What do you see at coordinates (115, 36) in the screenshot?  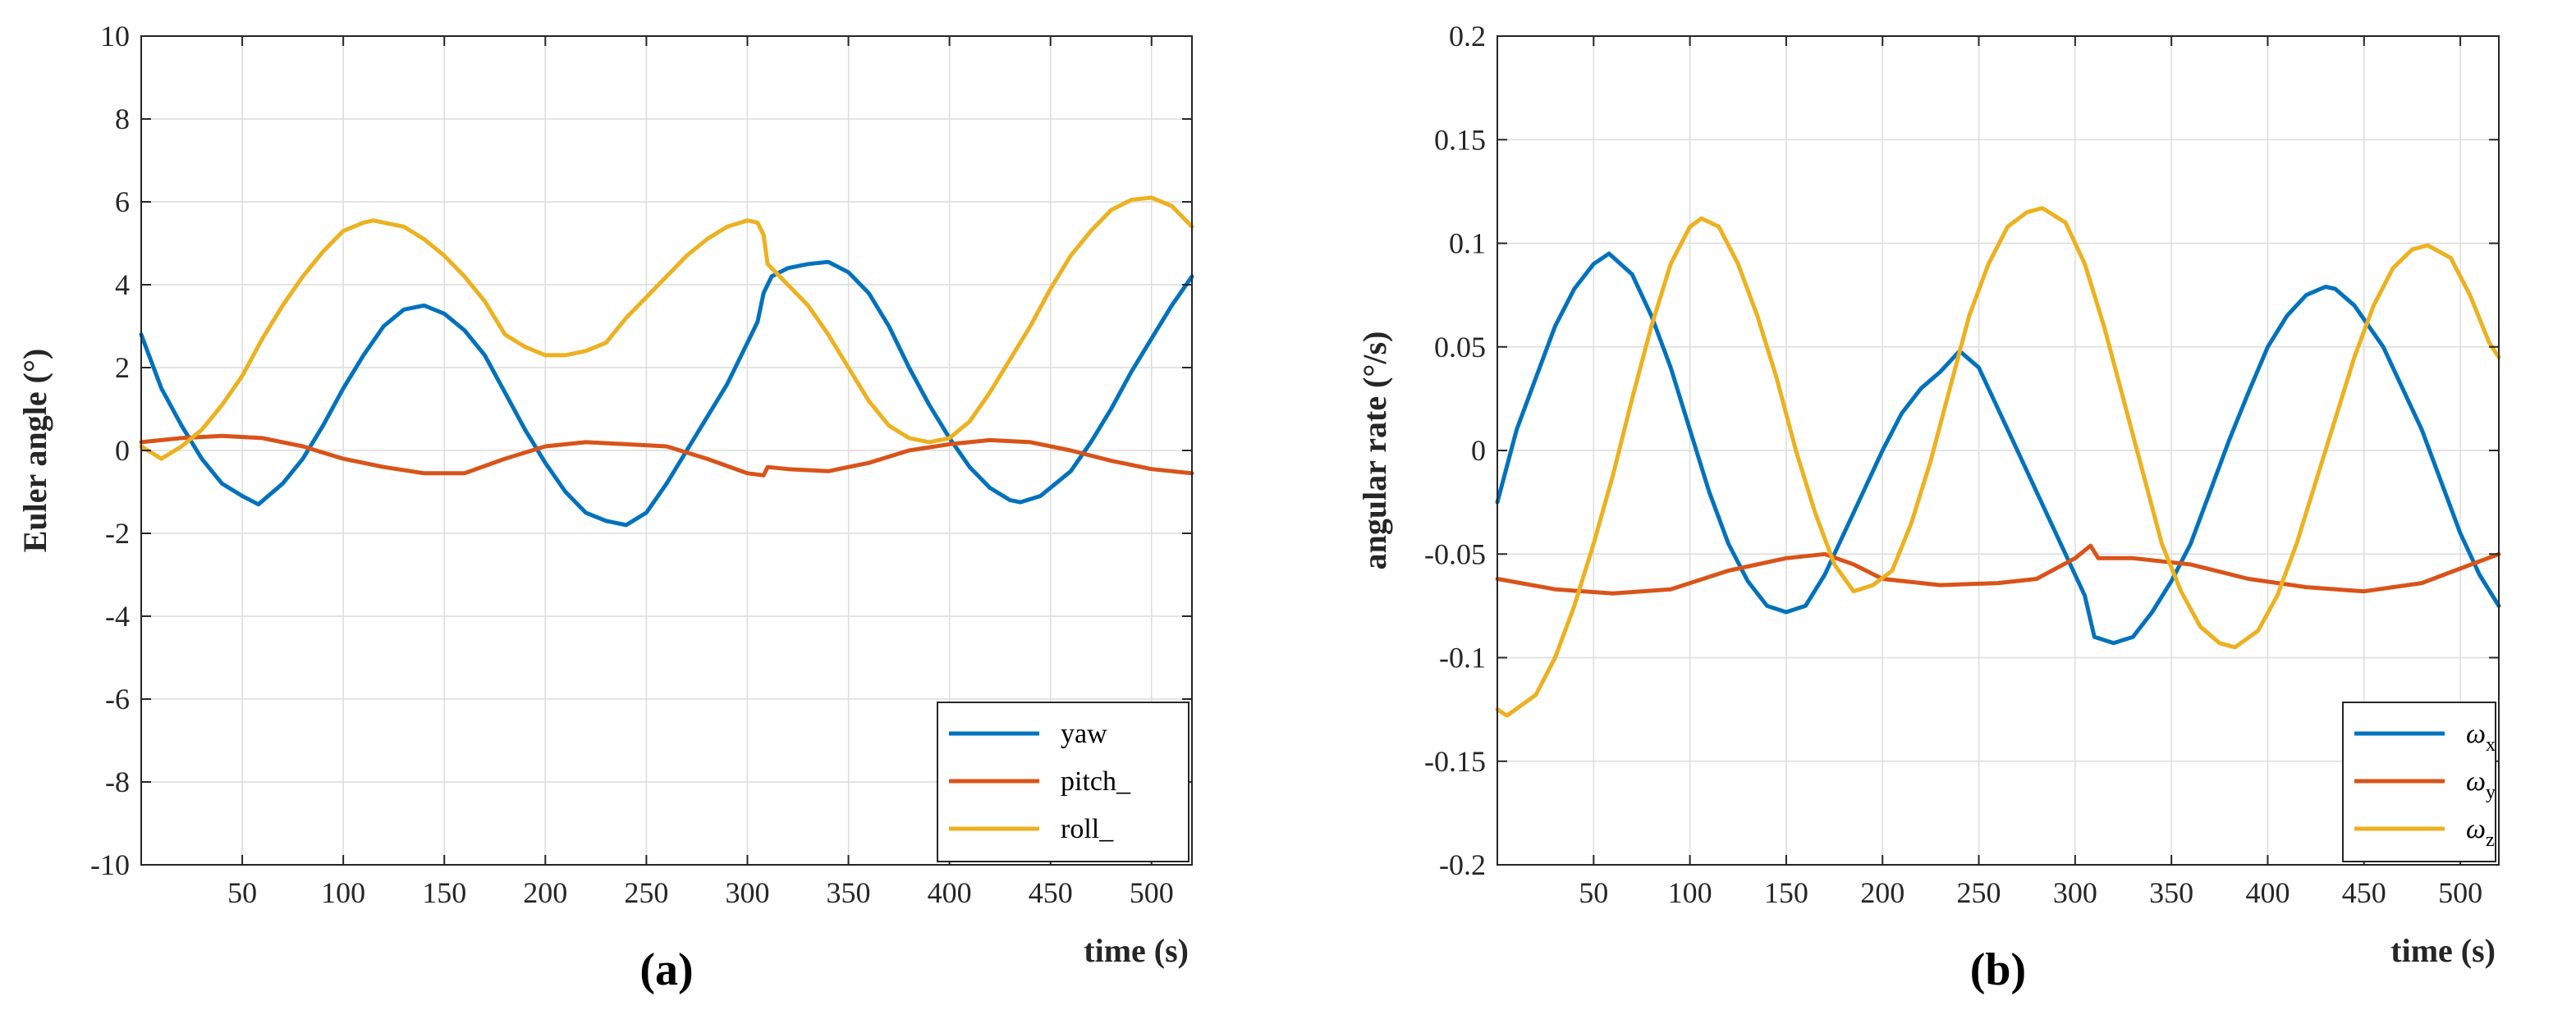 I see `y-tick-label: 10` at bounding box center [115, 36].